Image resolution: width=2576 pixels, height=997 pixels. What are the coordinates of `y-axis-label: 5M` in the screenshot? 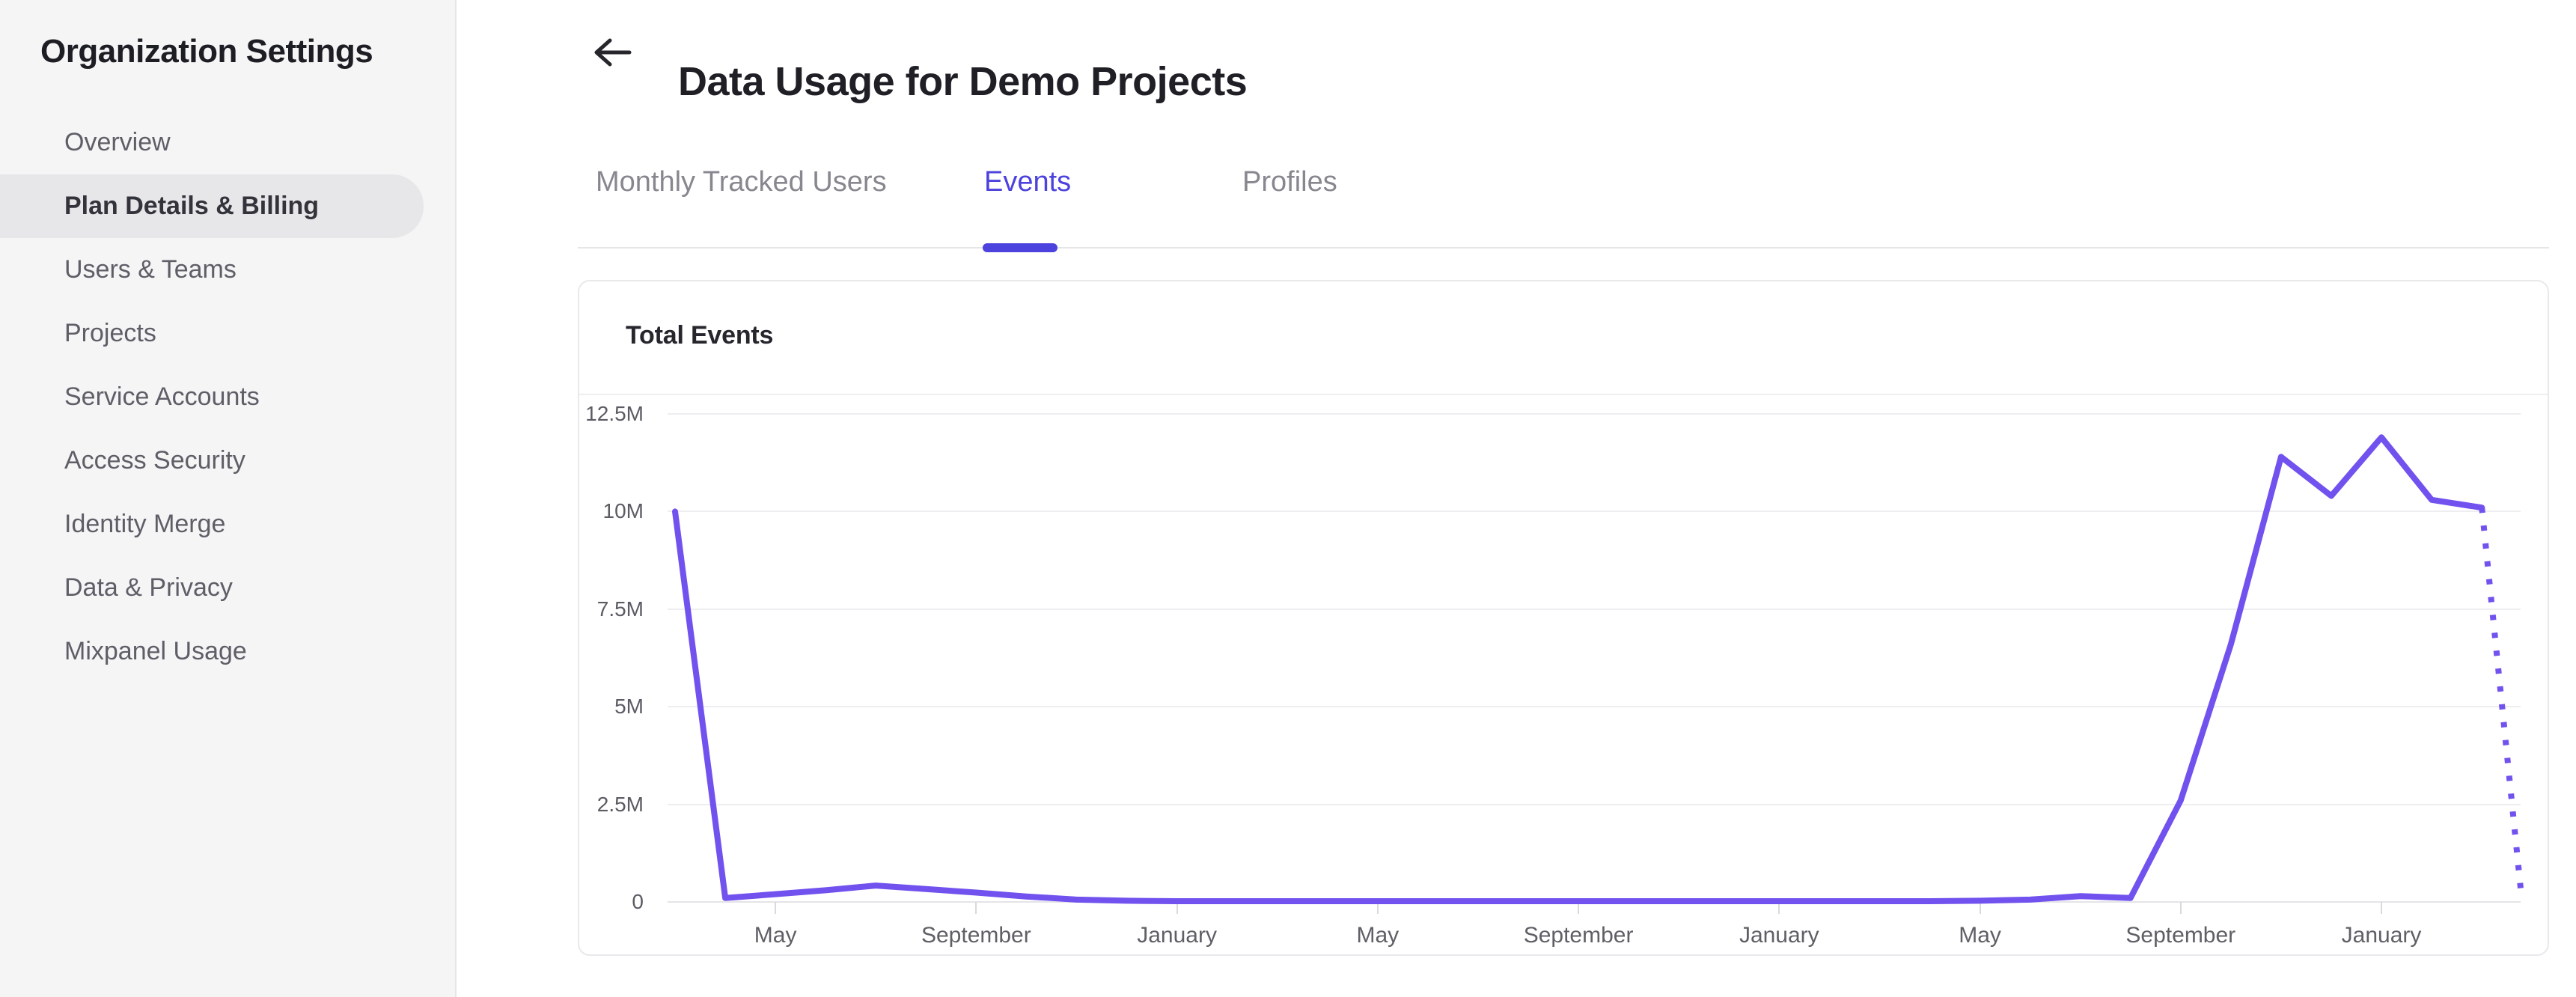 It's located at (629, 707).